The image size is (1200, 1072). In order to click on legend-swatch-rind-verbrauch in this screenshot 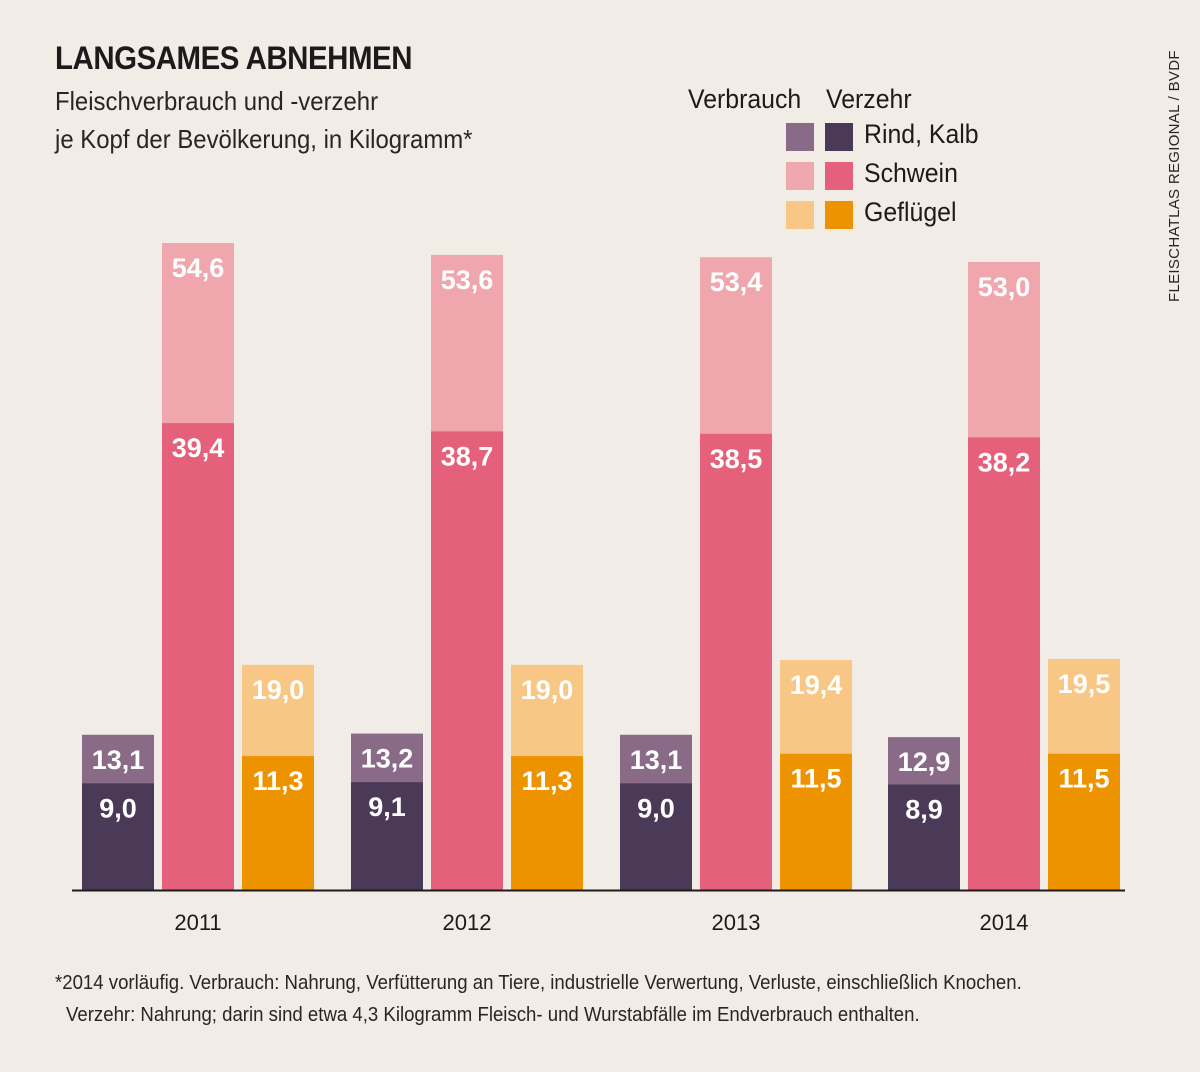, I will do `click(800, 137)`.